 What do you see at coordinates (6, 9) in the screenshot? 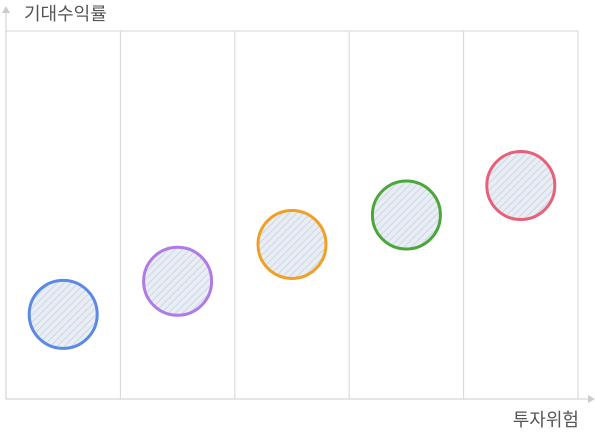
I see `y-axis-arrow-icon` at bounding box center [6, 9].